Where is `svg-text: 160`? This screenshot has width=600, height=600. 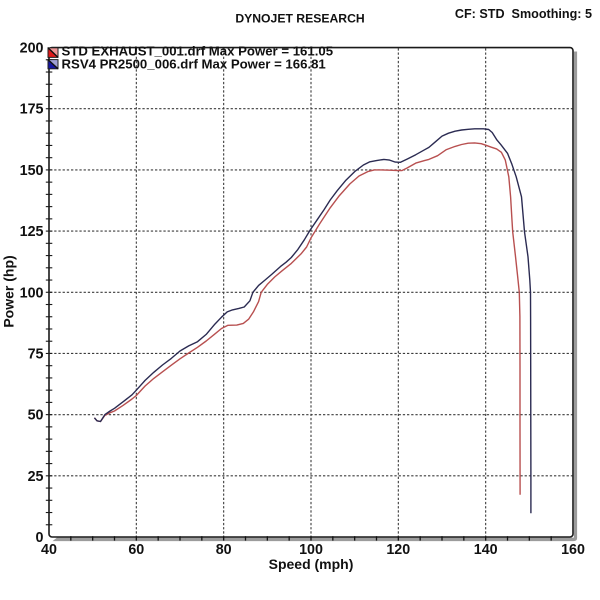
svg-text: 160 is located at coordinates (573, 550).